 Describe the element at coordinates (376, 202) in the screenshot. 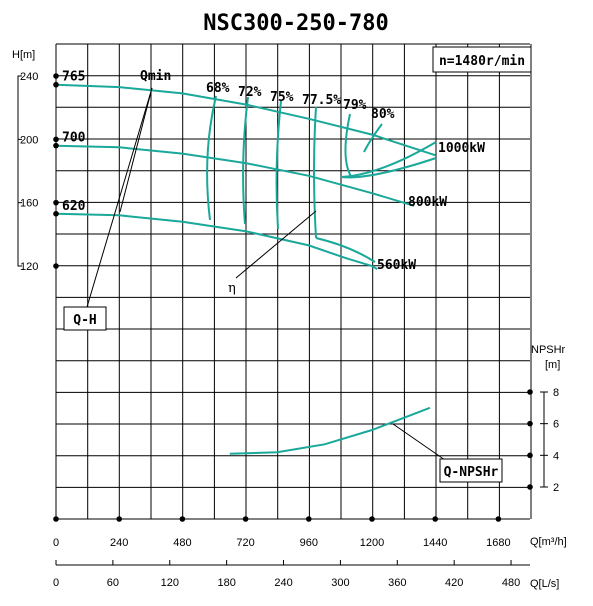

I see `power-curves` at that location.